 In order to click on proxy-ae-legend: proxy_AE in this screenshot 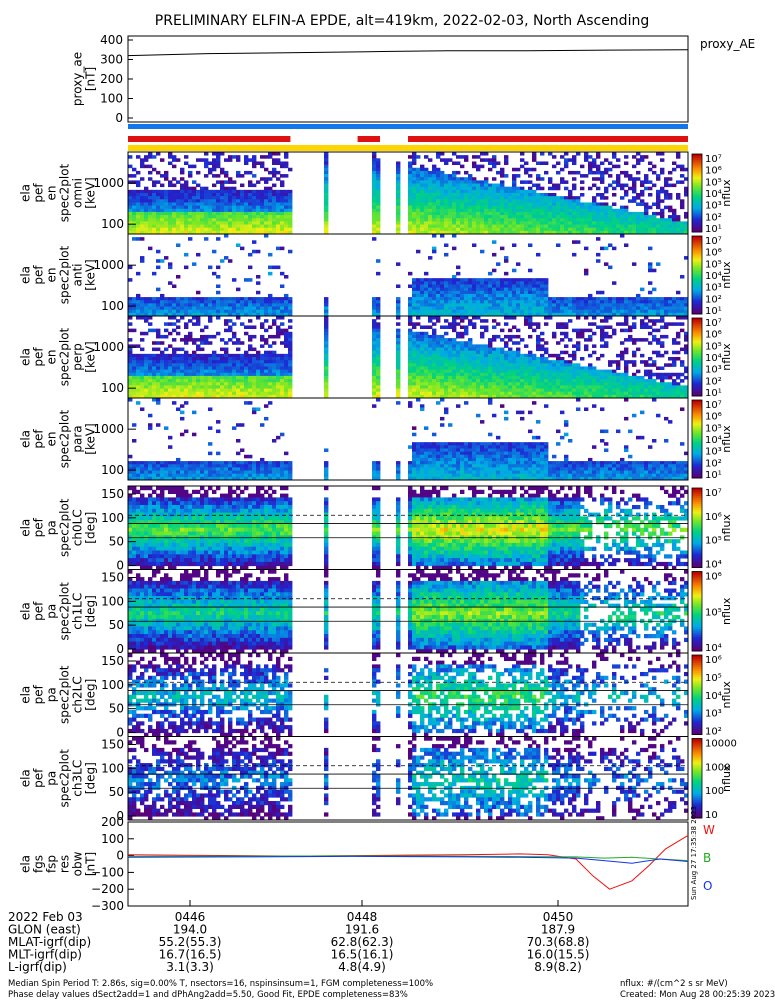, I will do `click(727, 44)`.